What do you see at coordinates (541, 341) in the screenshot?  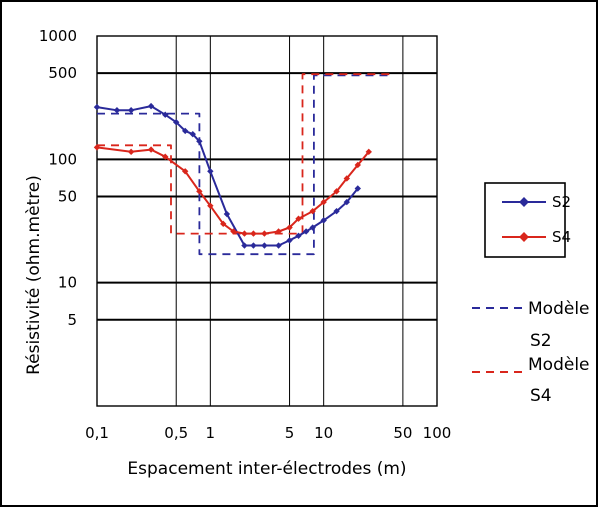 I see `legend-model-s2-label-line2: S2` at bounding box center [541, 341].